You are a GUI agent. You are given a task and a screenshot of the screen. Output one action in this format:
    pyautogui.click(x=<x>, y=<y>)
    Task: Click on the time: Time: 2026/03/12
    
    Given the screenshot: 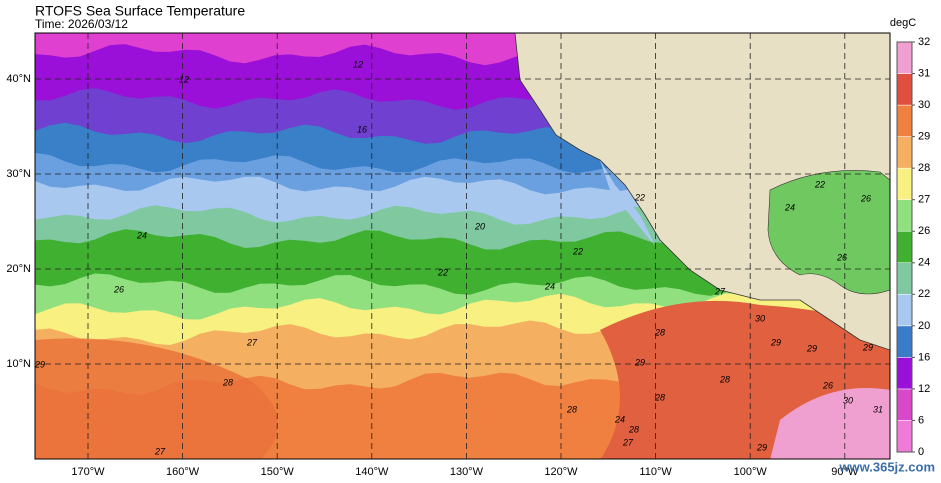 What is the action you would take?
    pyautogui.click(x=81, y=24)
    